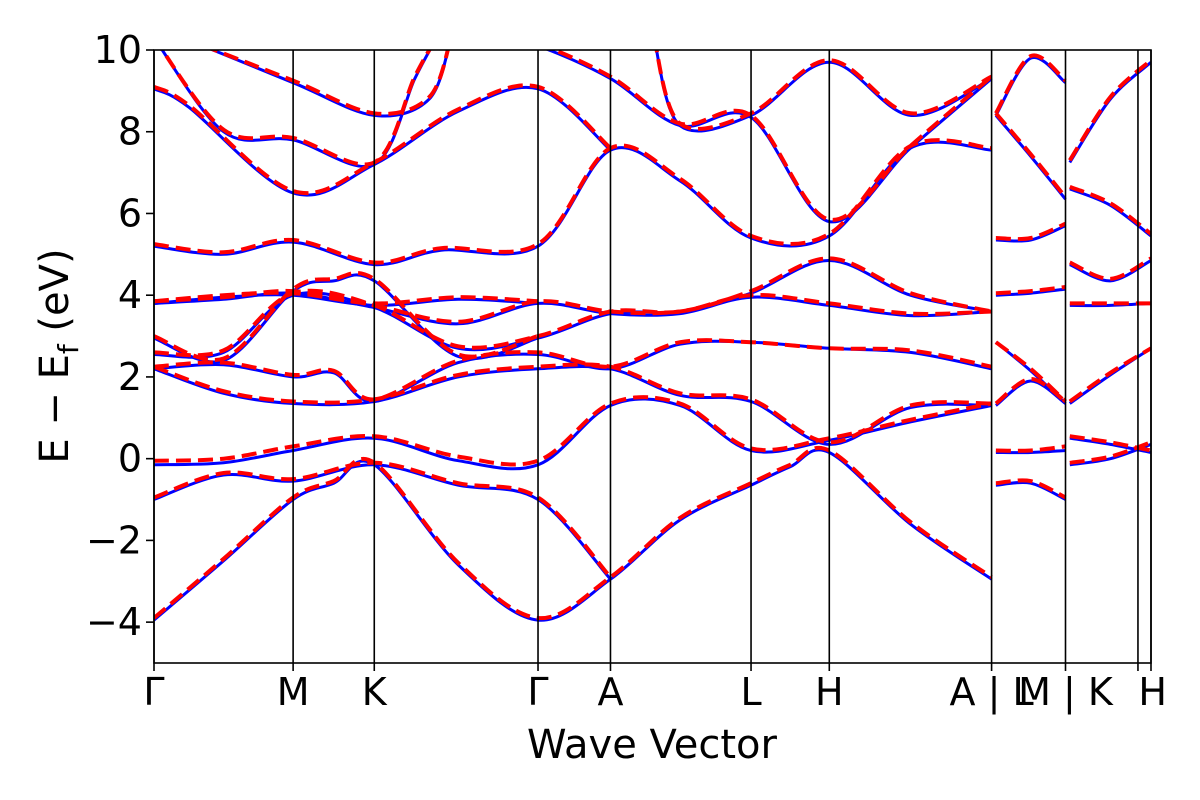  Describe the element at coordinates (130, 132) in the screenshot. I see `y-tick-label: 8` at that location.